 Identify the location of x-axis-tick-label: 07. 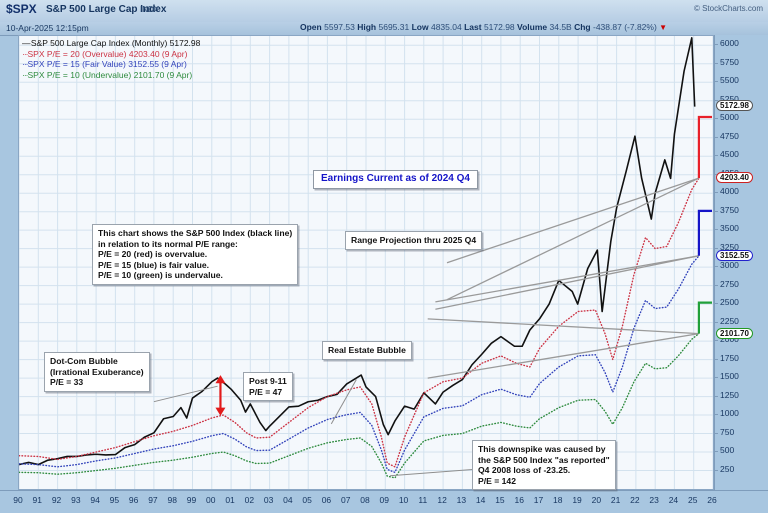
(345, 500).